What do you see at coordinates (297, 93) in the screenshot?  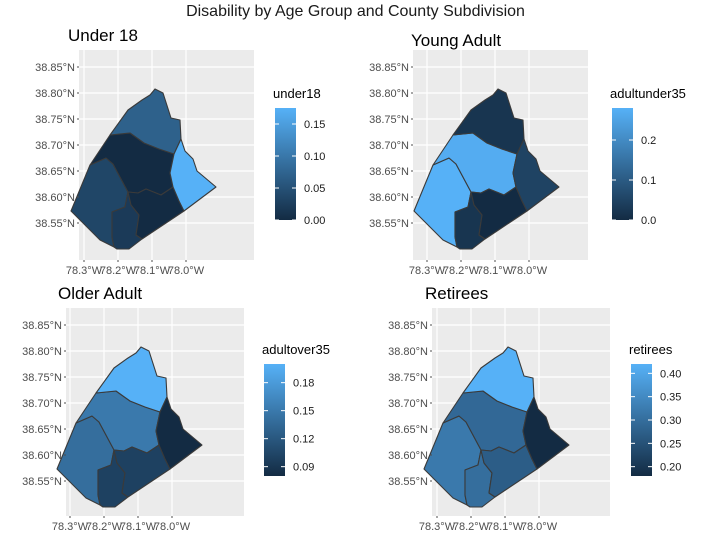 I see `legend-title: under18` at bounding box center [297, 93].